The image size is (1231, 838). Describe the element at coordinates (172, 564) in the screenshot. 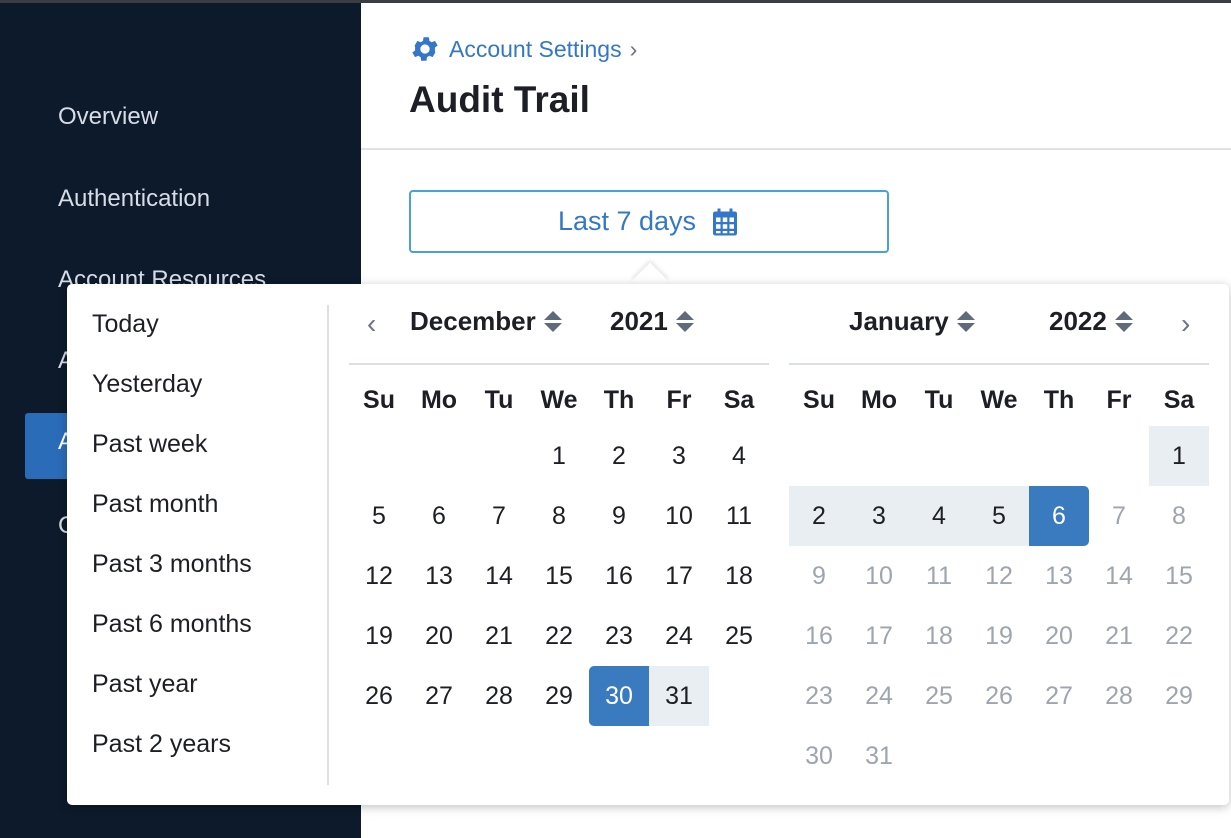

I see `preset-past-3-months: Past 3 months` at that location.